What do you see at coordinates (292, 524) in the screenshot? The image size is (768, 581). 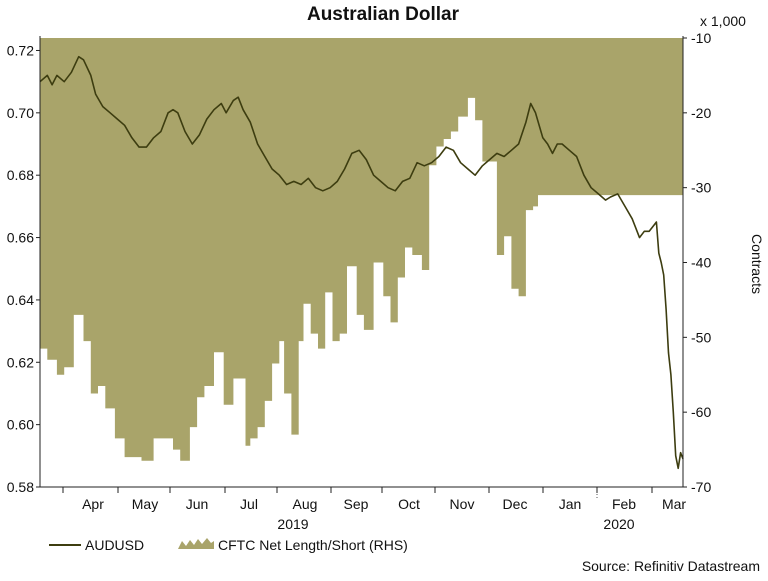 I see `year-label-2019: 2019` at bounding box center [292, 524].